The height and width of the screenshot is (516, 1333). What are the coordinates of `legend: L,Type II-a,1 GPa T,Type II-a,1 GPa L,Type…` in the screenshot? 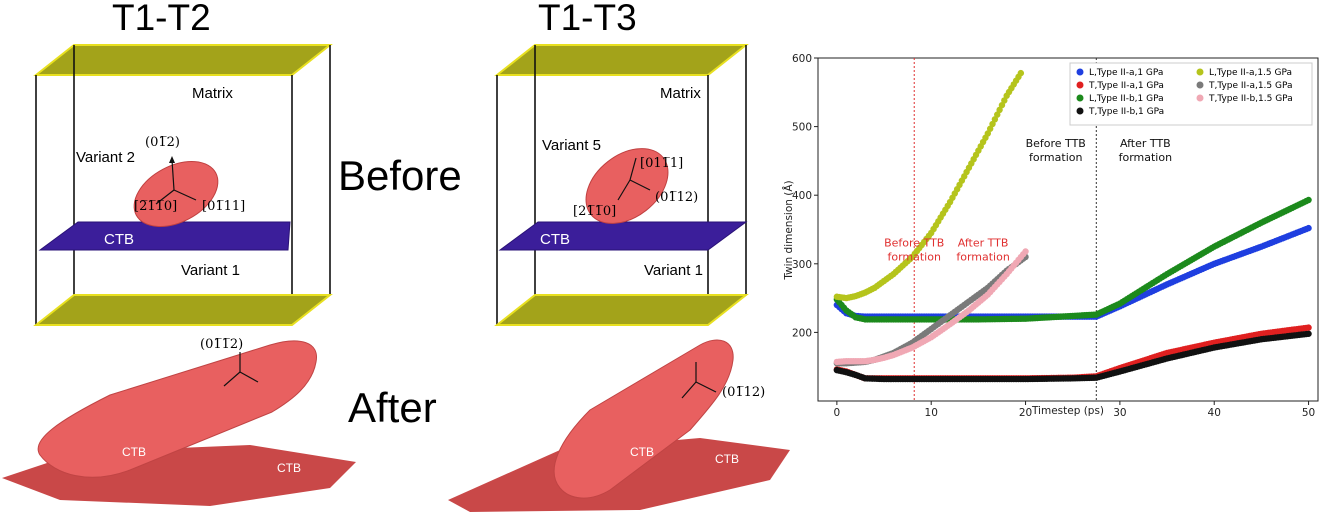 It's located at (1191, 94).